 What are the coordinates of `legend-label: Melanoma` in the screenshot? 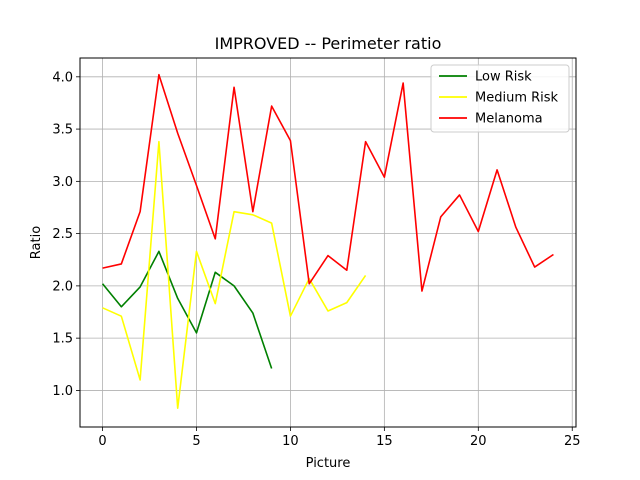 It's located at (509, 119).